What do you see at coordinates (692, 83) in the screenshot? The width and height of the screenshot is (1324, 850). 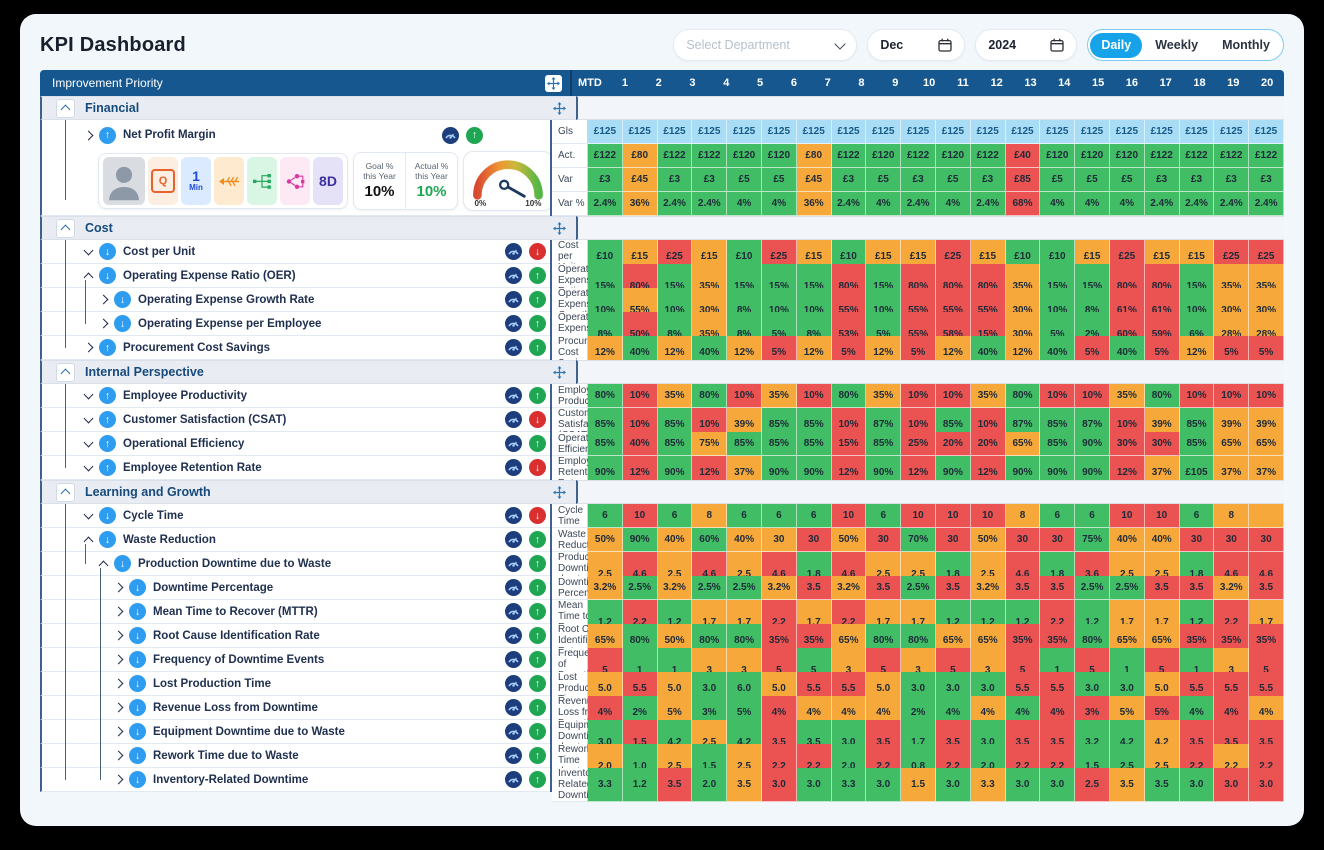 I see `day-column-header: 3` at bounding box center [692, 83].